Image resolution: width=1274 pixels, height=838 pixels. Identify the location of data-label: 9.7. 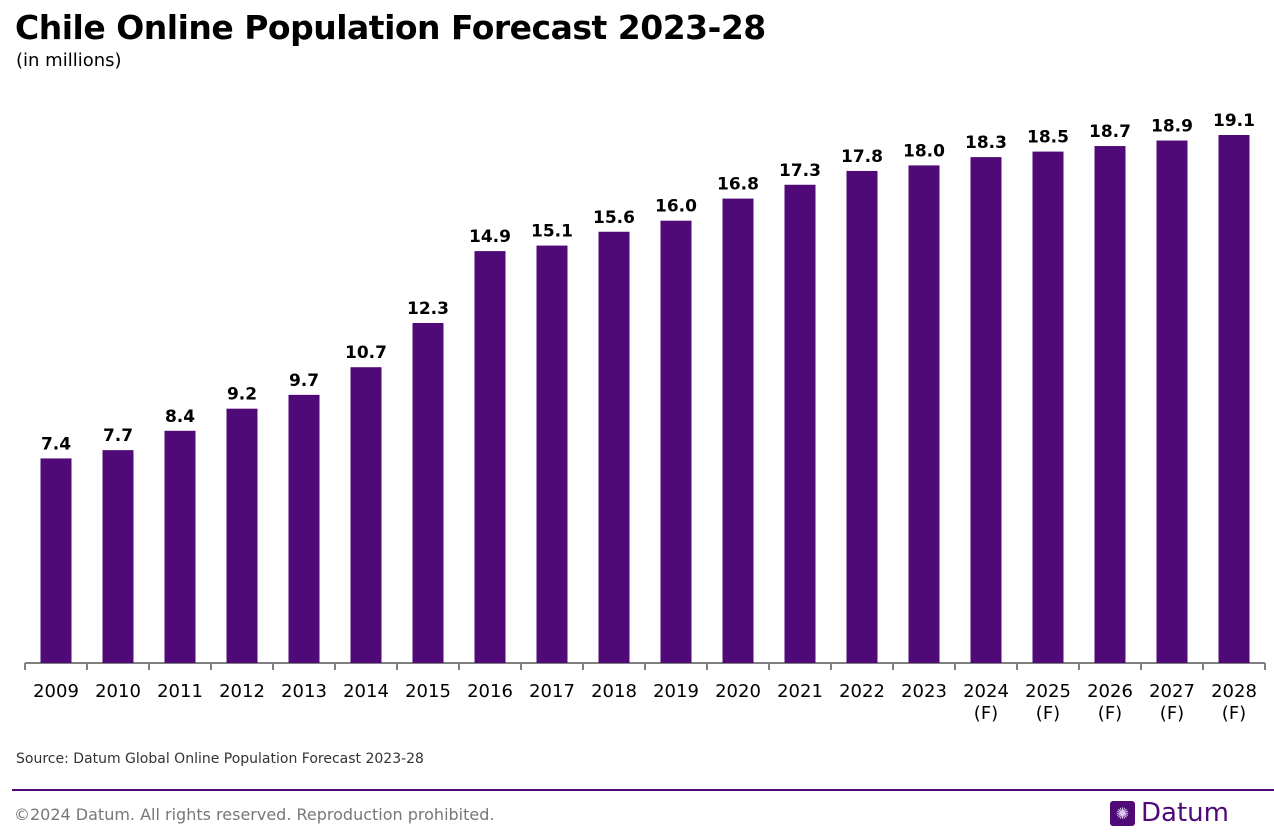
(304, 381).